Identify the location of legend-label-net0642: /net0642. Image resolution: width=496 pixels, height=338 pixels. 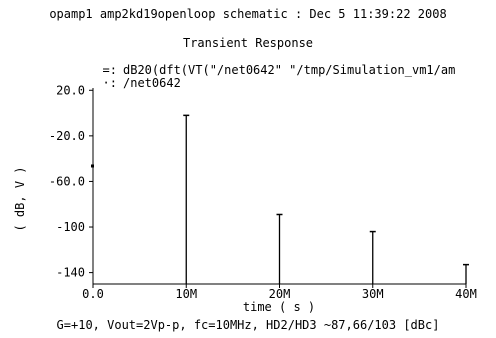
(152, 83).